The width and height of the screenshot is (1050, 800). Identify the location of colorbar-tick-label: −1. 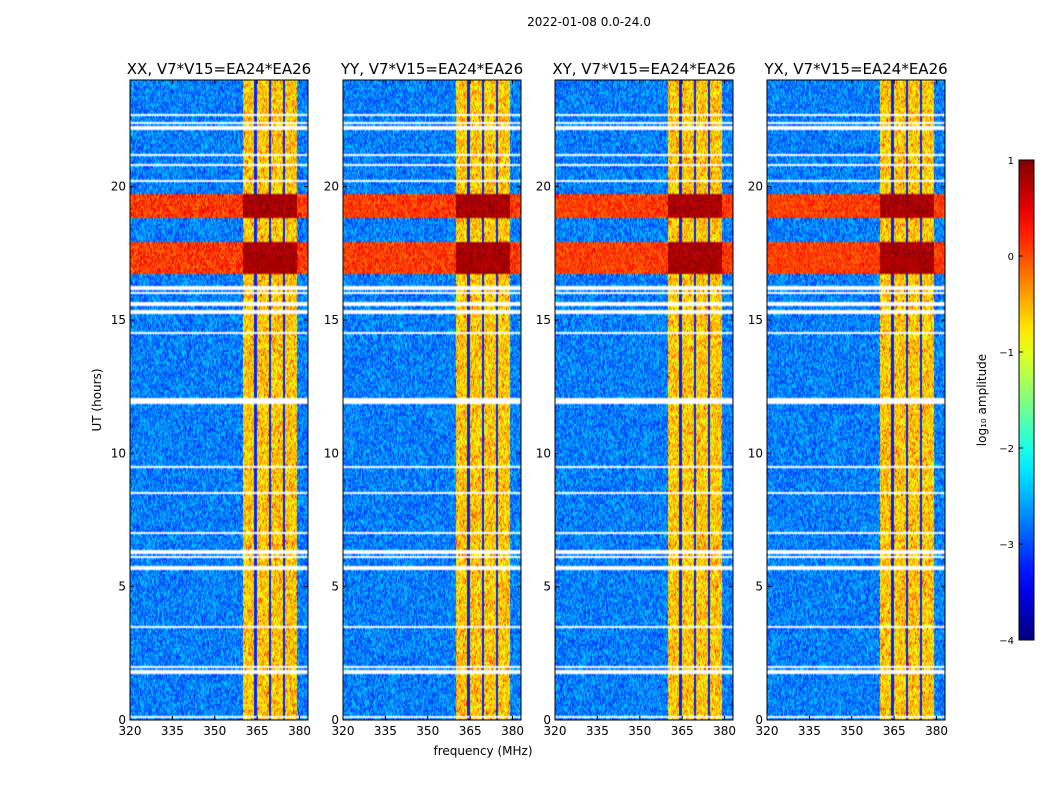
(1006, 353).